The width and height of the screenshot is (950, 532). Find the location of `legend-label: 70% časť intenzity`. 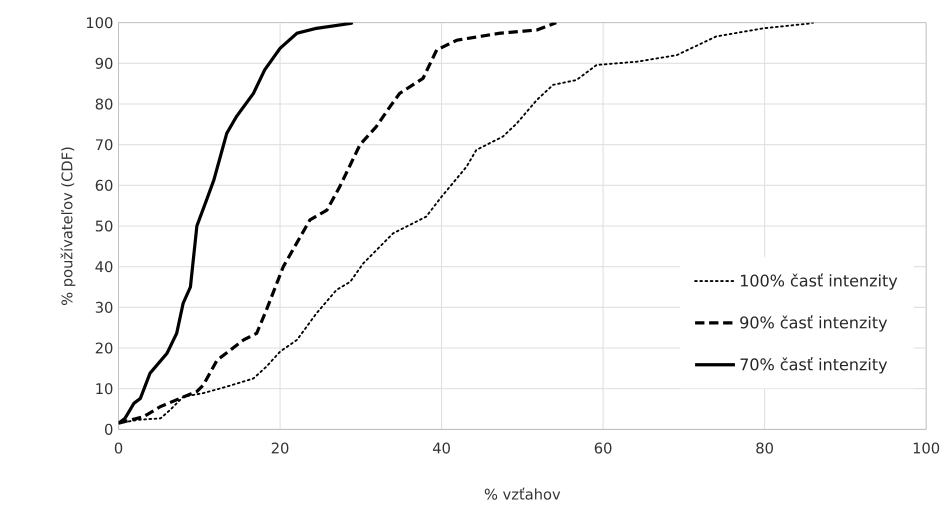

legend-label: 70% časť intenzity is located at coordinates (814, 365).